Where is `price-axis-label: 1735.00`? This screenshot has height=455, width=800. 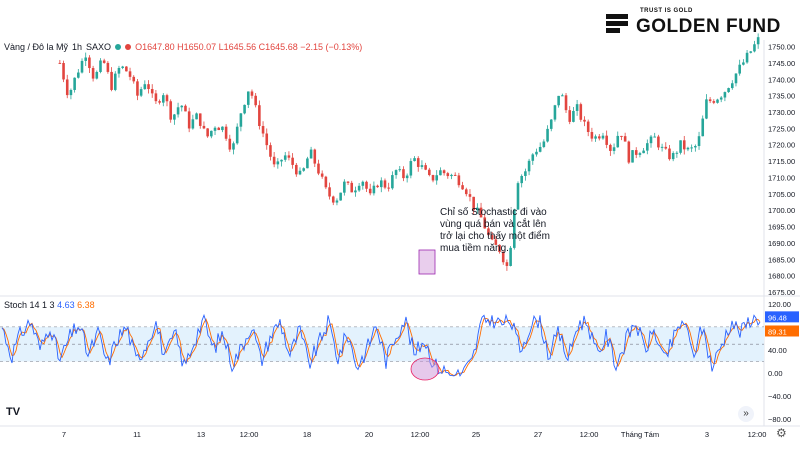
price-axis-label: 1735.00 is located at coordinates (781, 96).